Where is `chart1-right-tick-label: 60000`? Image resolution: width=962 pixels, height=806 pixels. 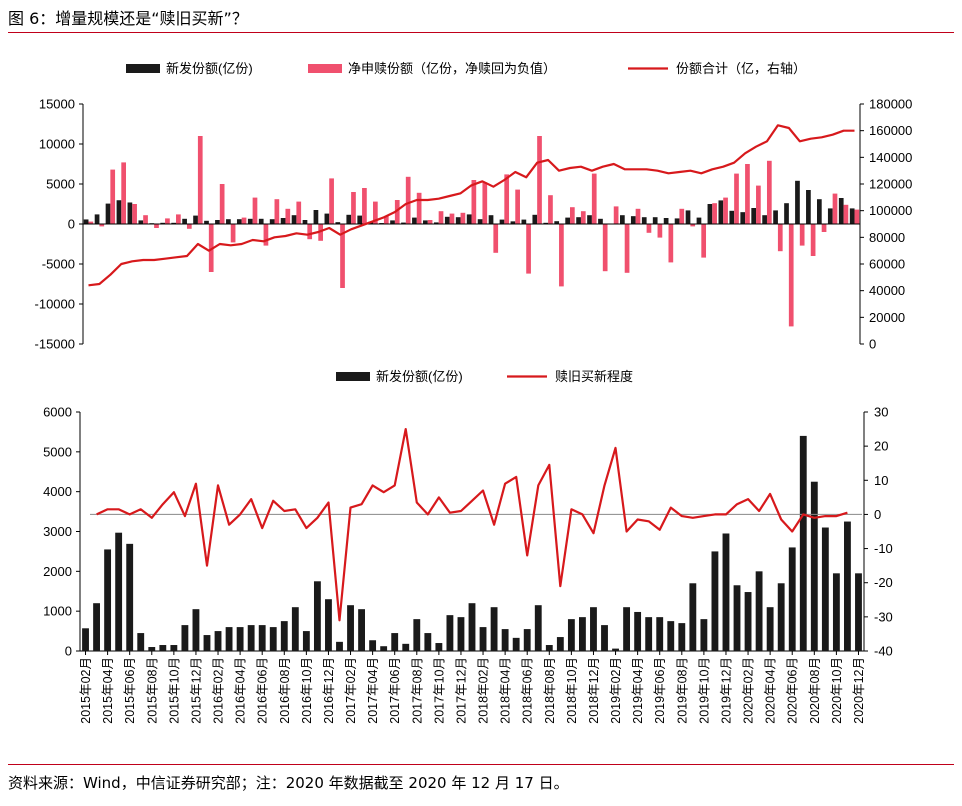 chart1-right-tick-label: 60000 is located at coordinates (887, 264).